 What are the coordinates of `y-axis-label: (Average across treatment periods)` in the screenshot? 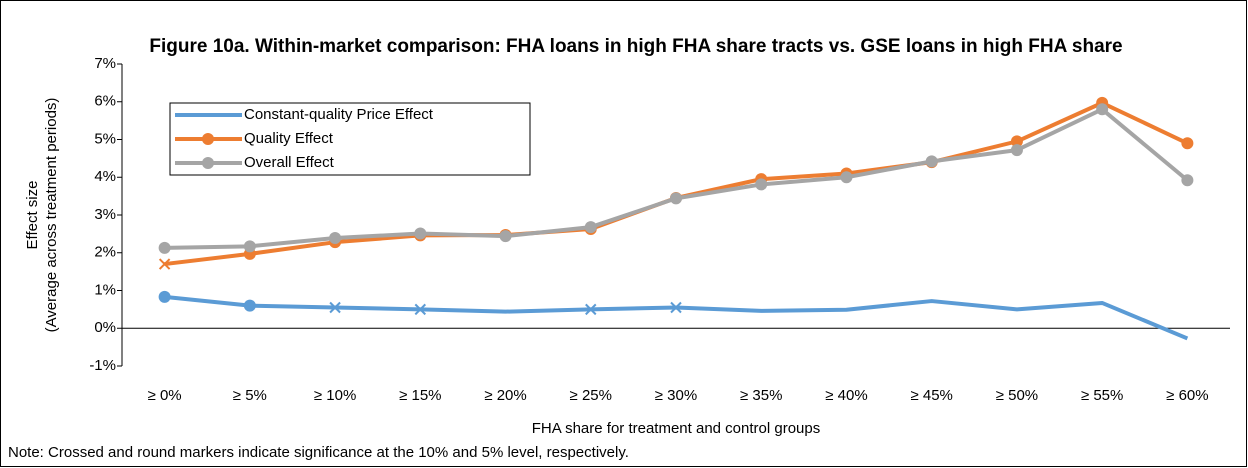 It's located at (51, 215).